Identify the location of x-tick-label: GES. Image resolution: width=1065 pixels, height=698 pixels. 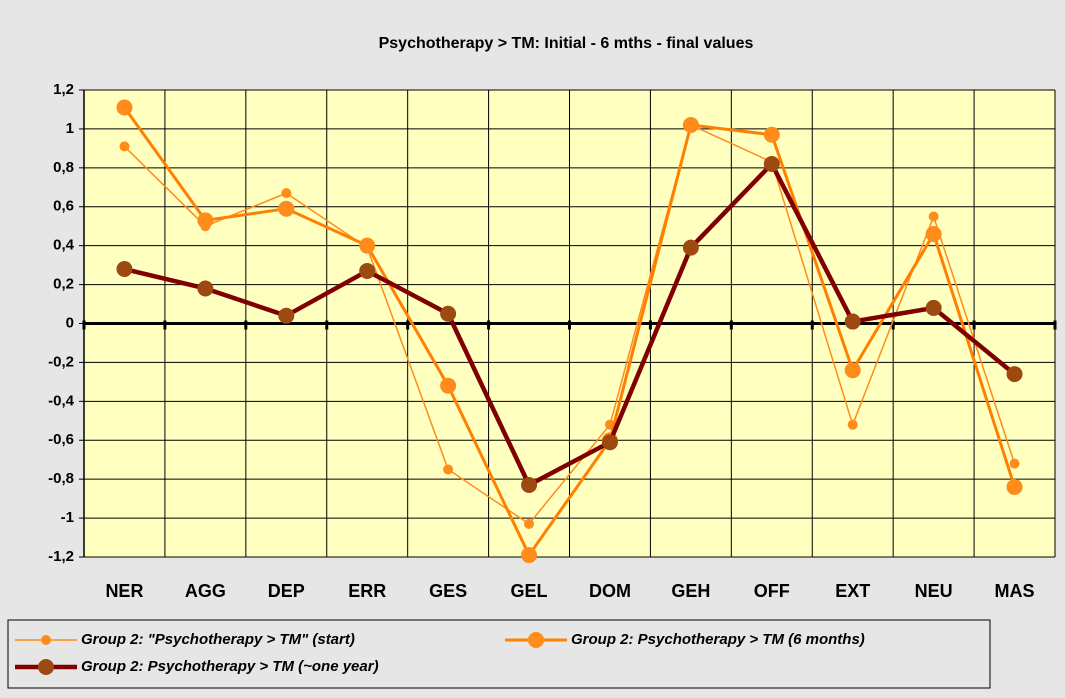
(448, 591).